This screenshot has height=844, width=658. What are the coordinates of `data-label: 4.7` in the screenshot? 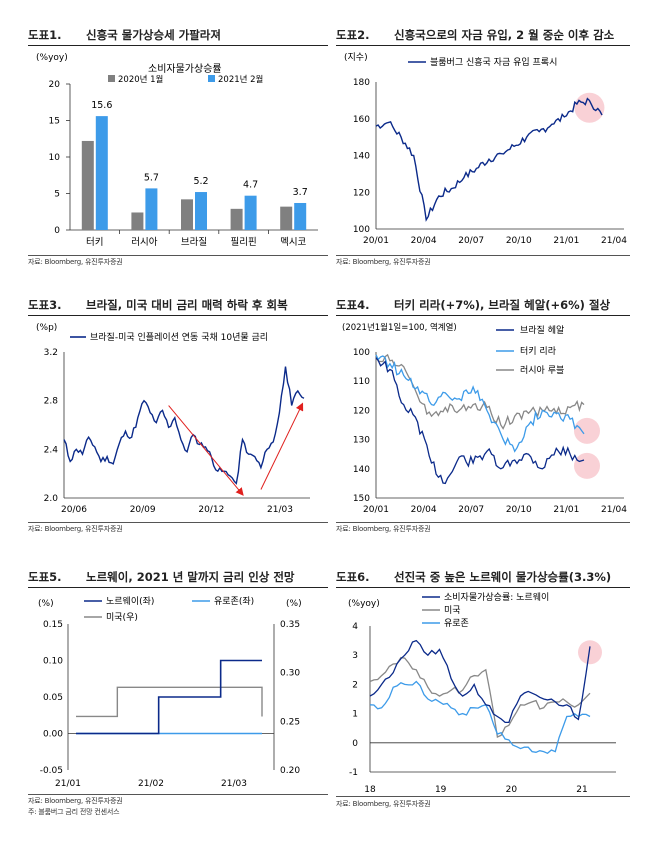 It's located at (250, 185).